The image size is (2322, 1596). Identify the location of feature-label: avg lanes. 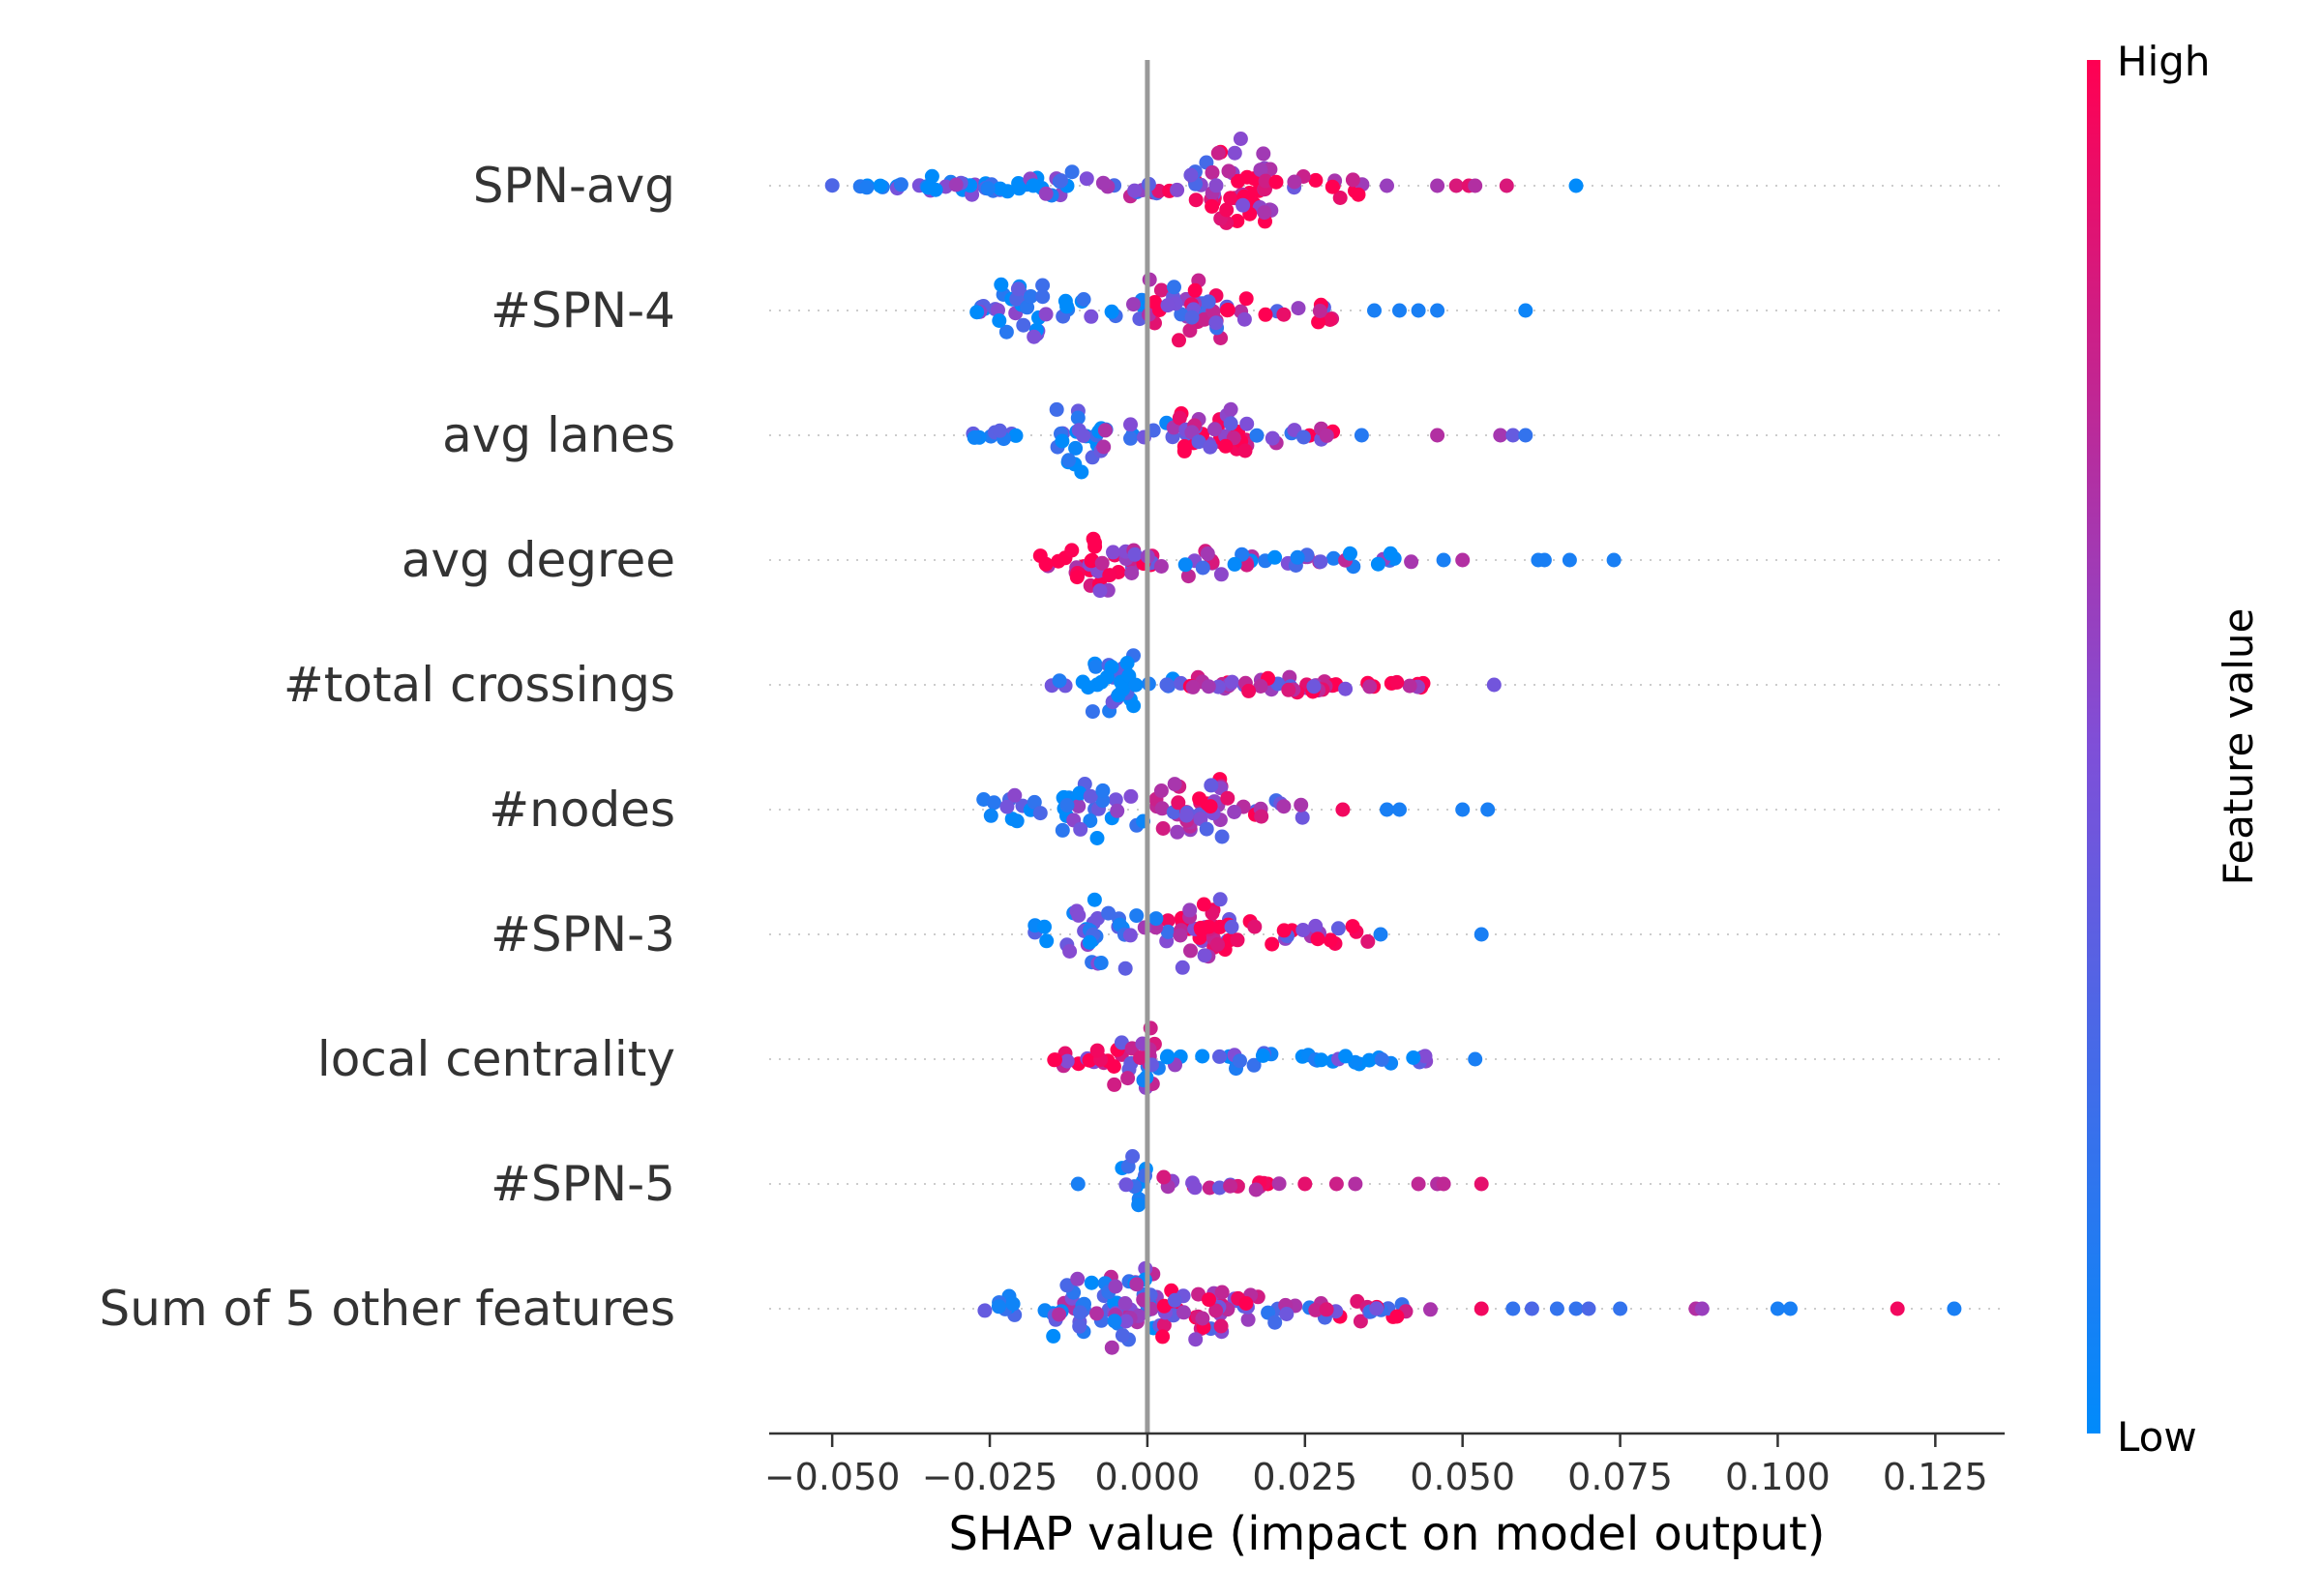
(558, 435).